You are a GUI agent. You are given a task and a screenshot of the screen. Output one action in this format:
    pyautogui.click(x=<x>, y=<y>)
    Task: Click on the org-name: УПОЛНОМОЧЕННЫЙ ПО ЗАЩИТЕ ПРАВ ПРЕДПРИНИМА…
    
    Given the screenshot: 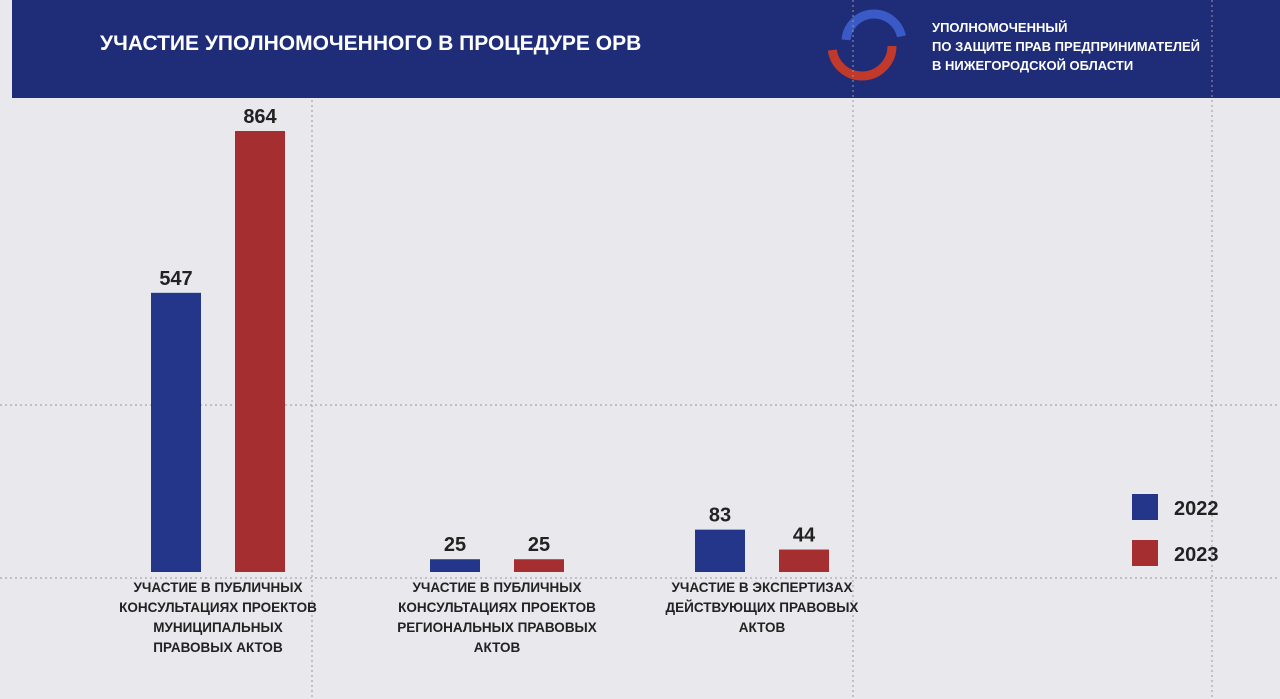 What is the action you would take?
    pyautogui.click(x=1066, y=46)
    